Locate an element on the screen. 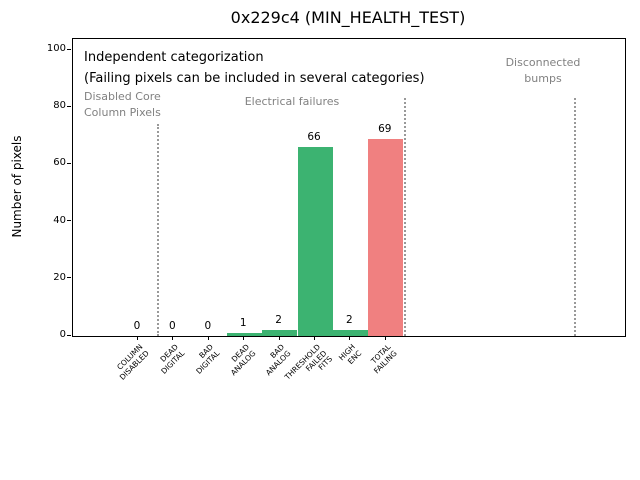 The height and width of the screenshot is (480, 640). region-label-disabled-core-line1: Disabled Core is located at coordinates (122, 96).